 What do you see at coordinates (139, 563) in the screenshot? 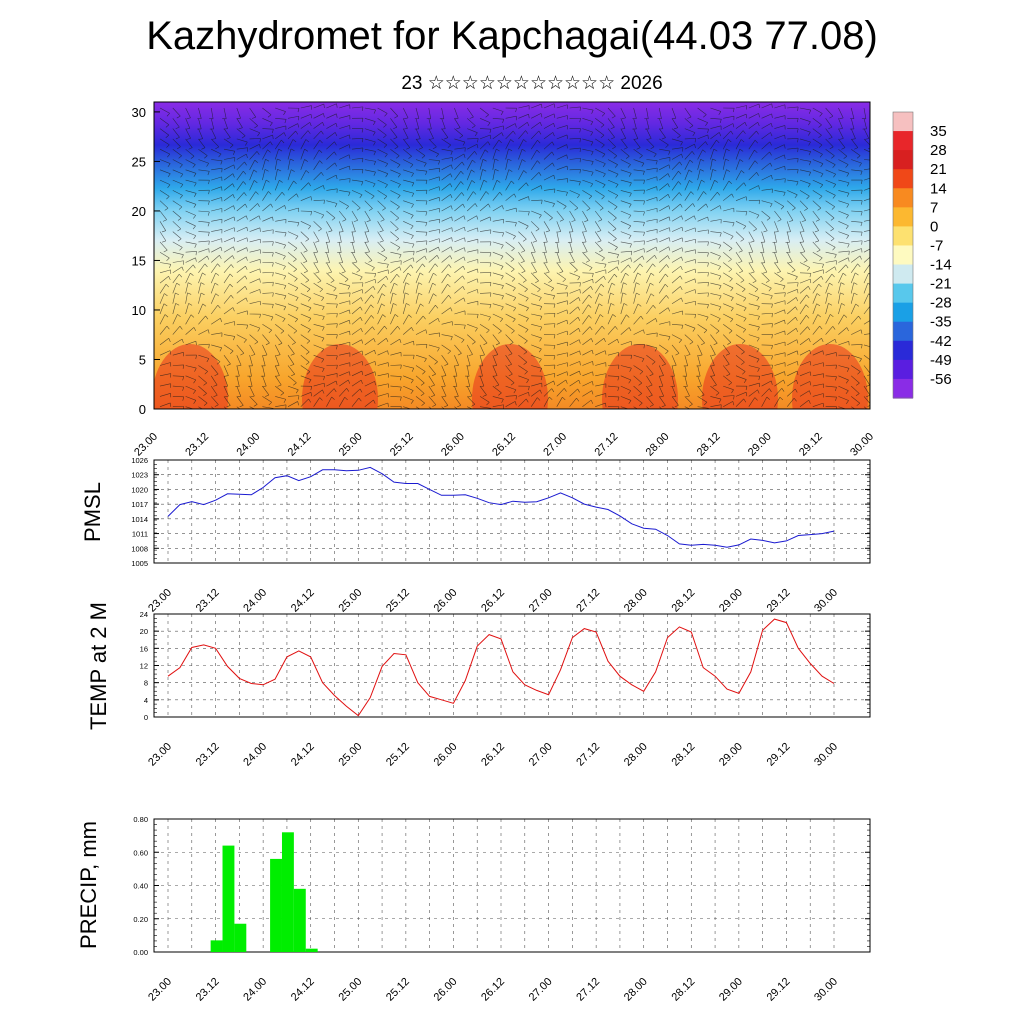
I see `pmsl-y-tick-label: 1005` at bounding box center [139, 563].